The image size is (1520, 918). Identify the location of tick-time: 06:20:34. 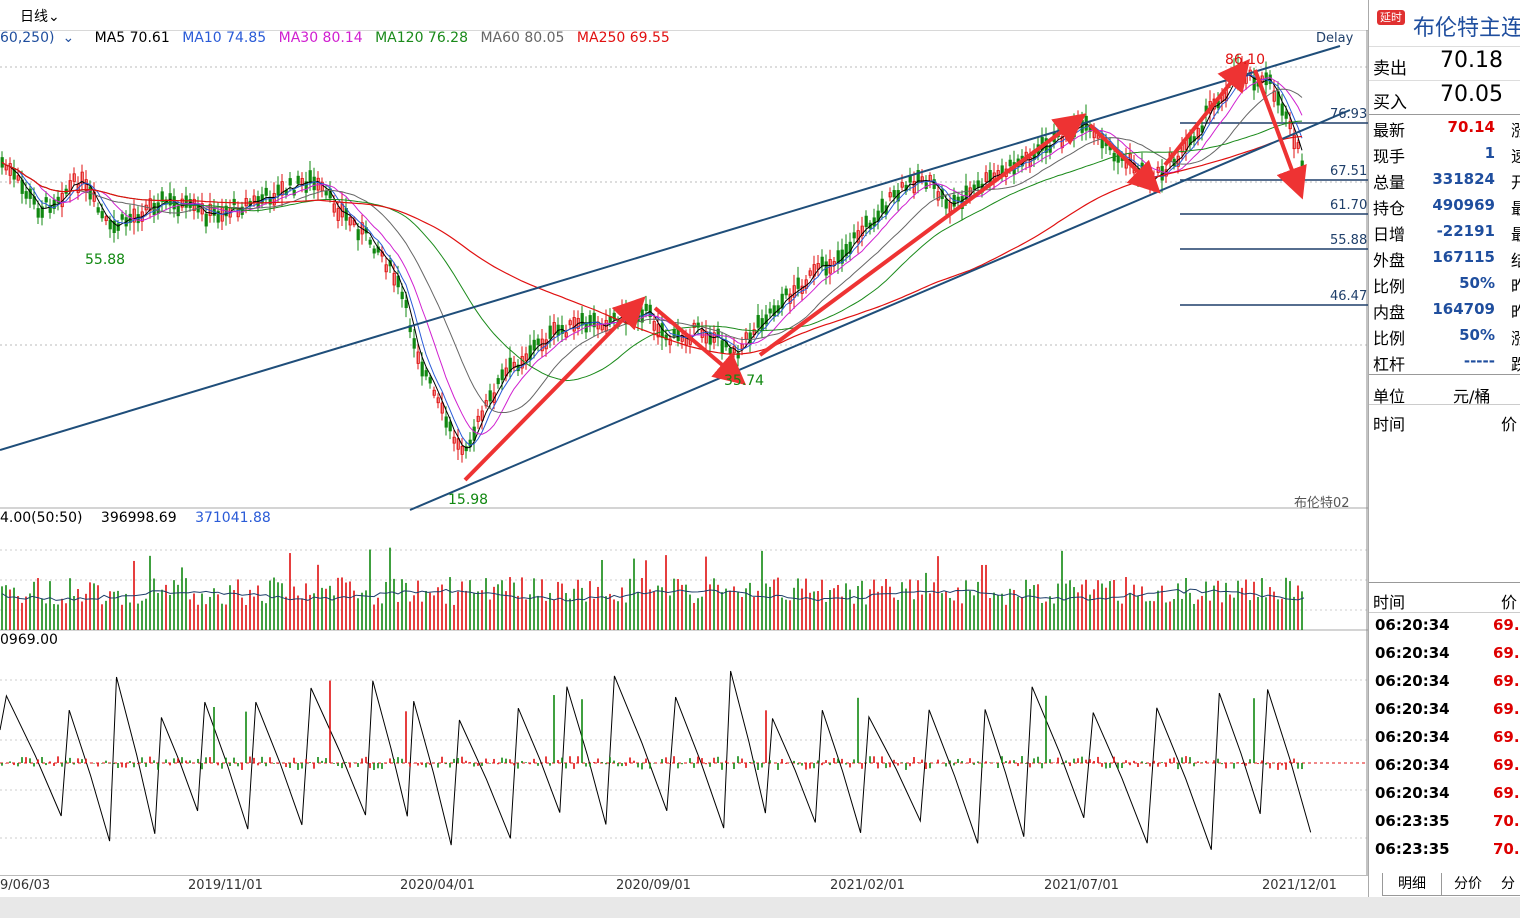
(1412, 709).